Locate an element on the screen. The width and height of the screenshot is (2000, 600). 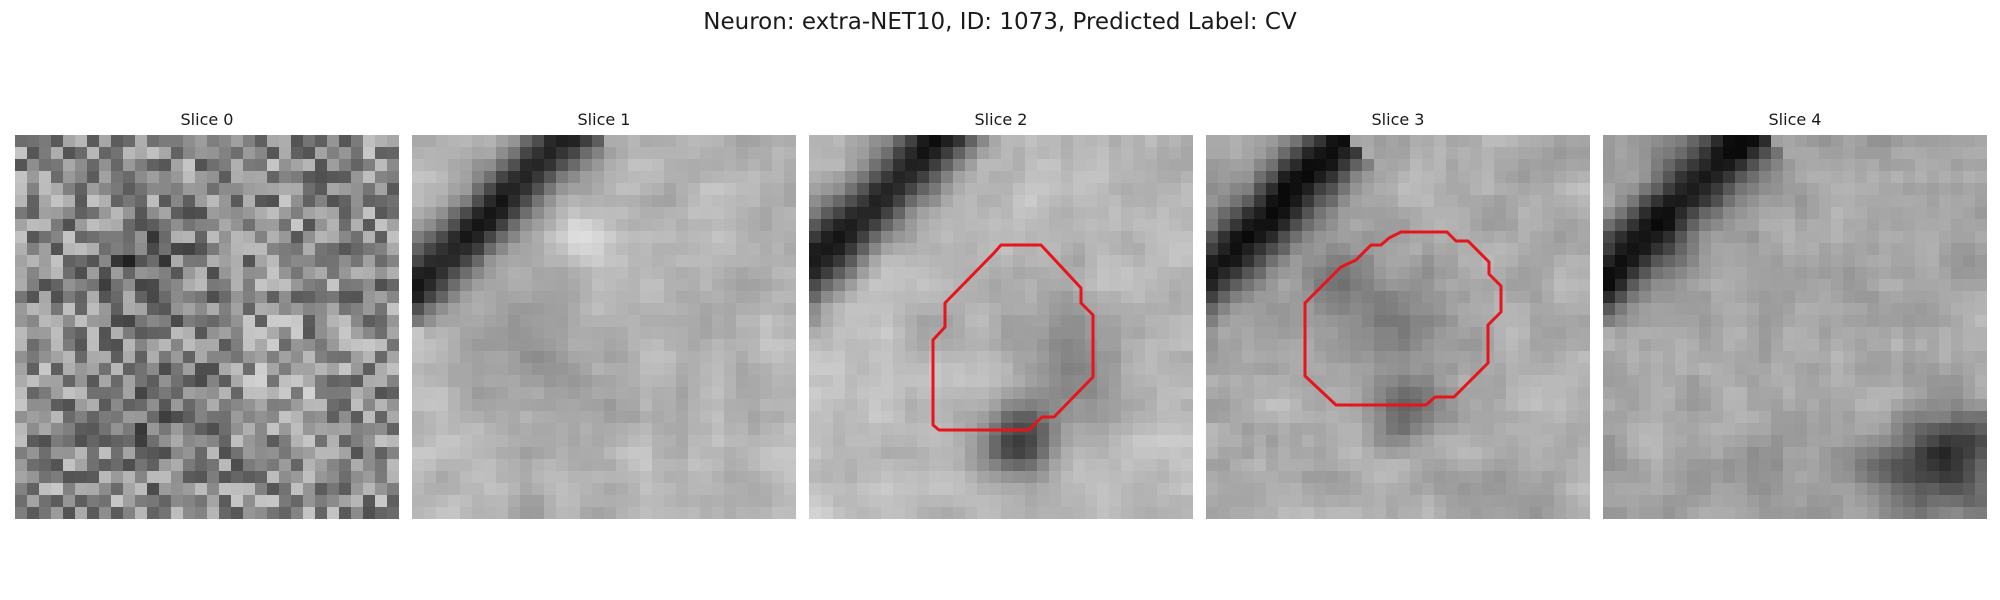
slice-title-1: Slice 1 is located at coordinates (604, 119).